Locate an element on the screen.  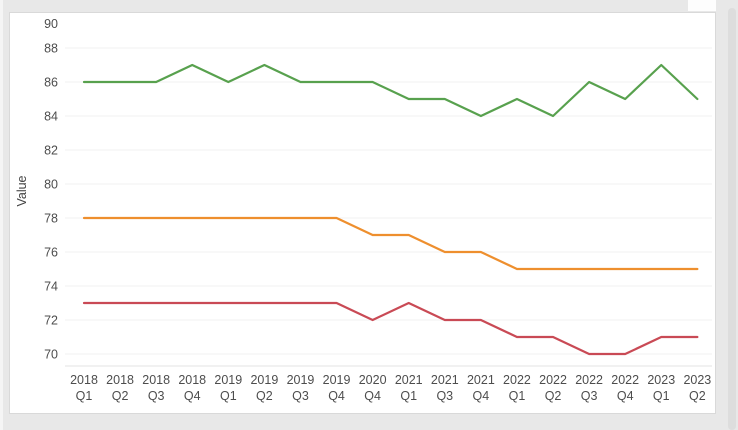
x-tick-label: 2022 Q3 is located at coordinates (589, 388).